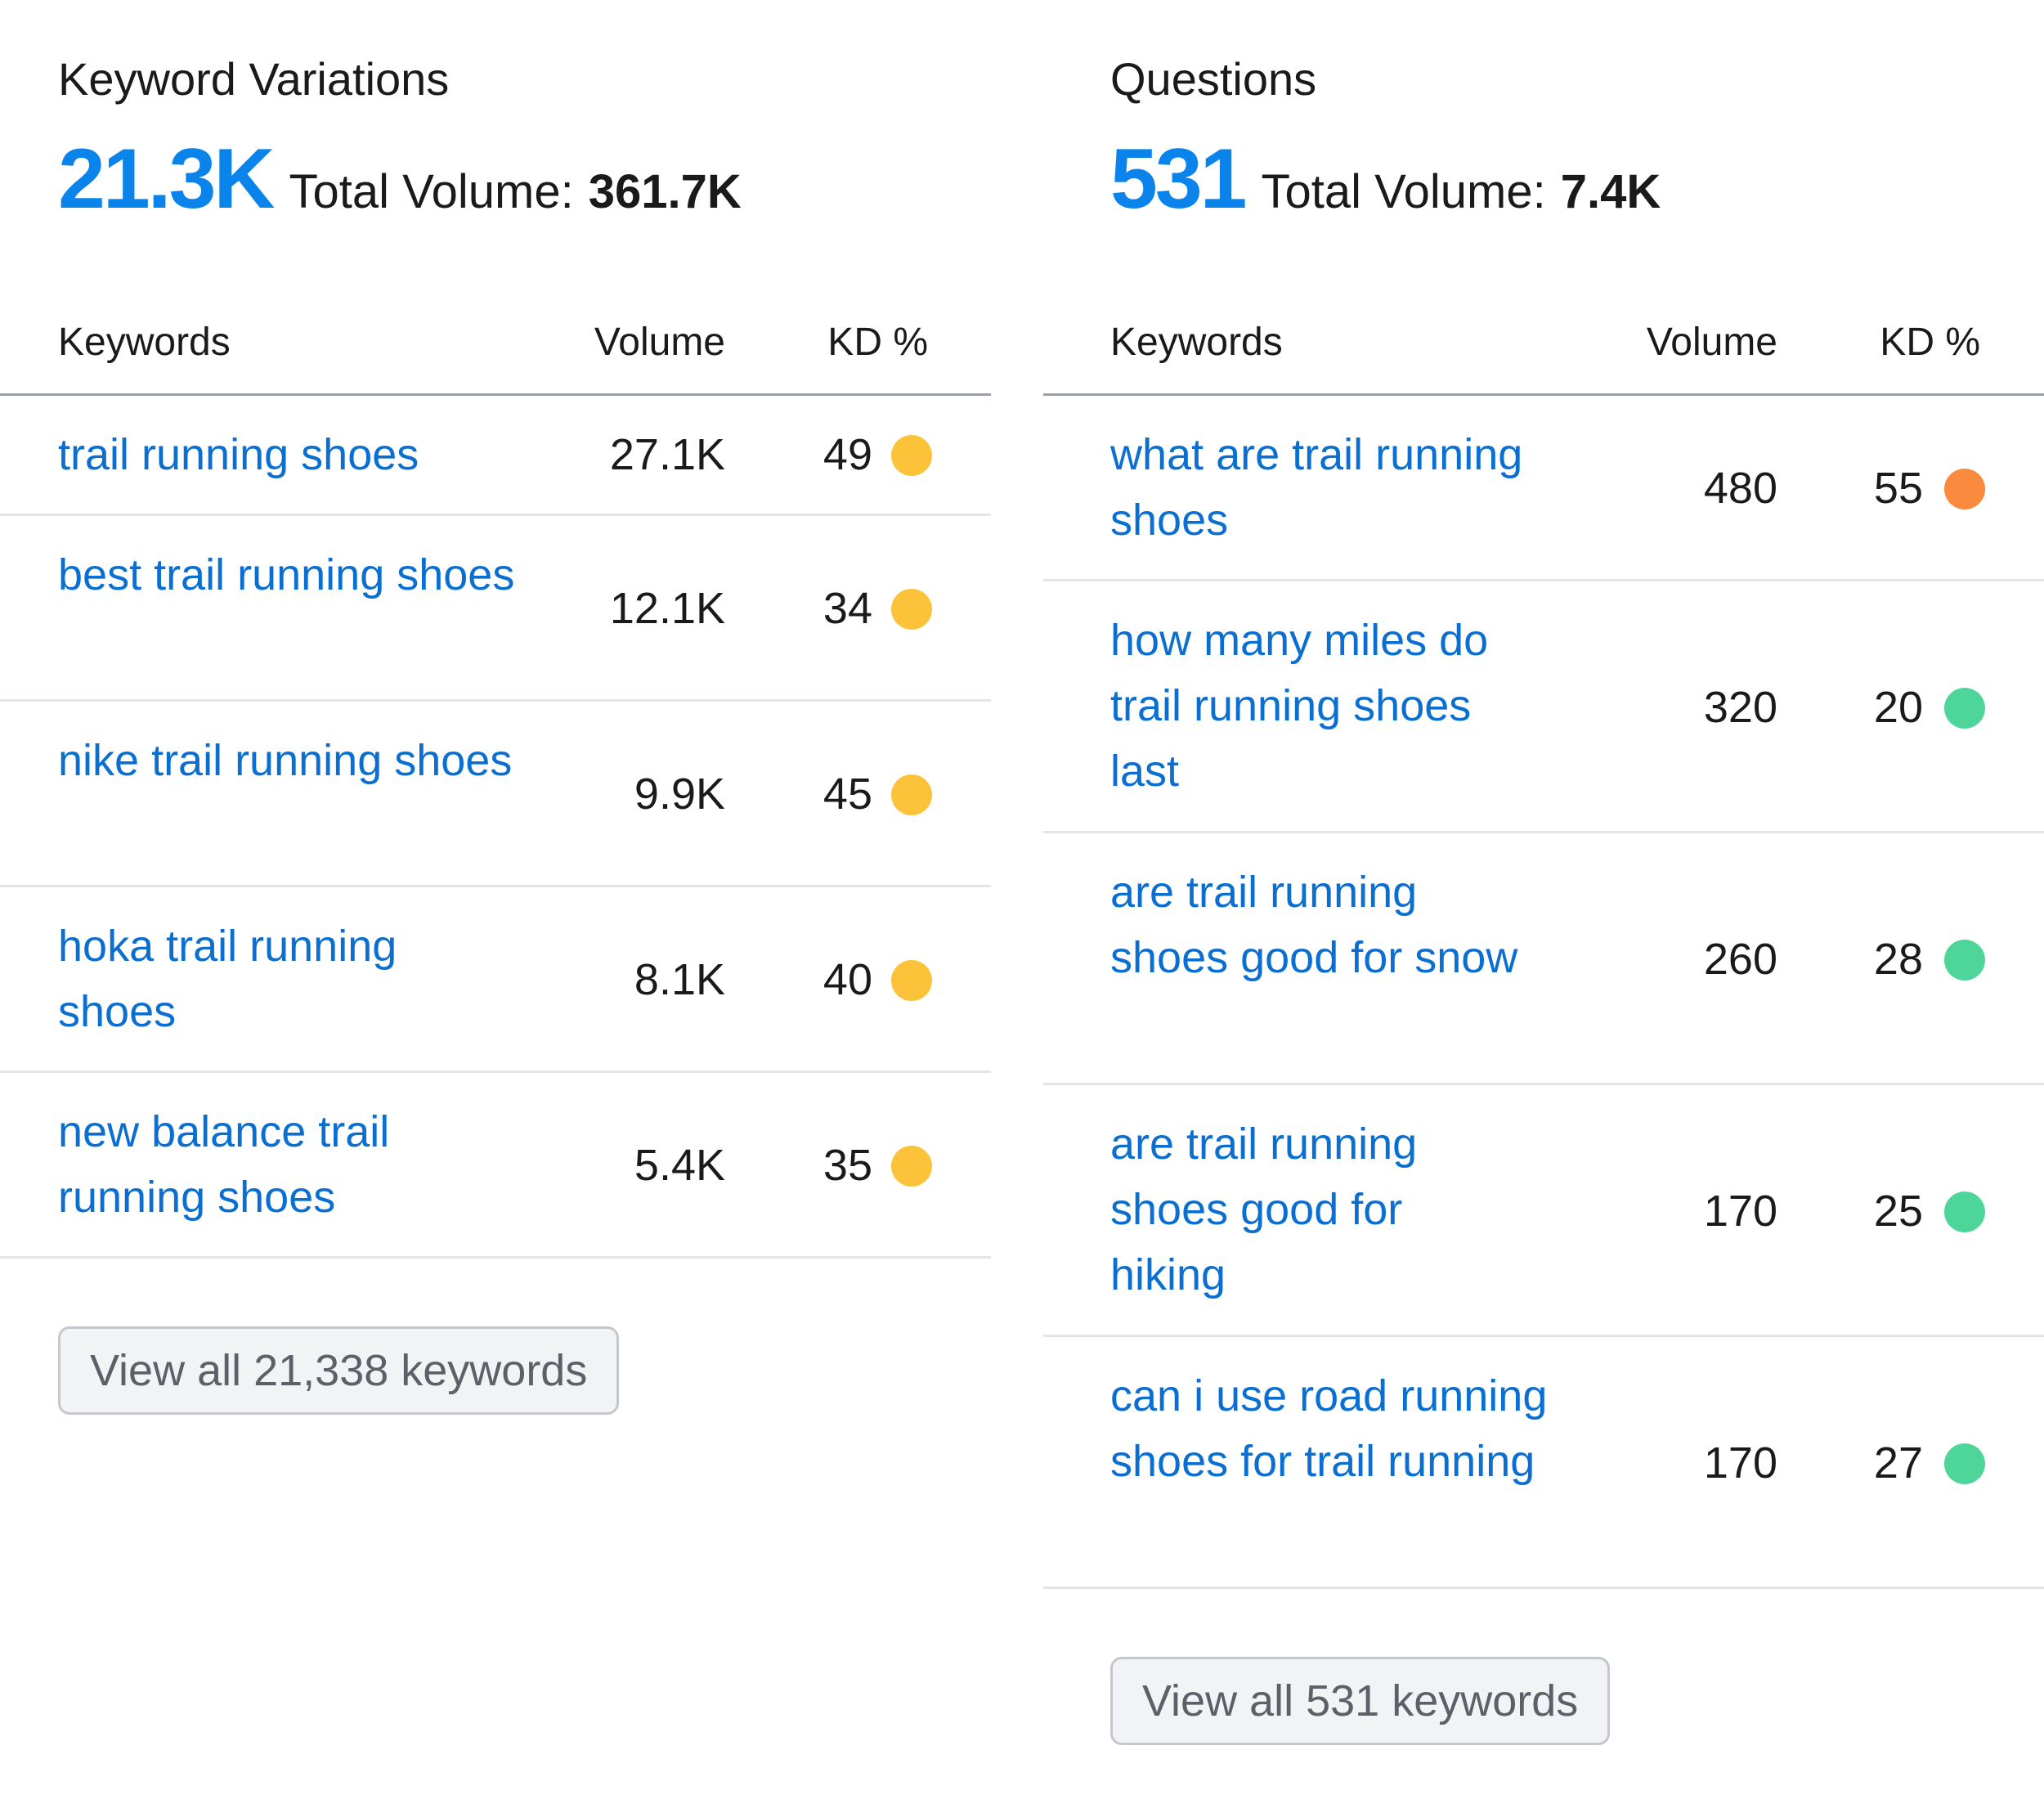 The image size is (2044, 1804). Describe the element at coordinates (1316, 487) in the screenshot. I see `keyword-link: what are trail running shoes` at that location.